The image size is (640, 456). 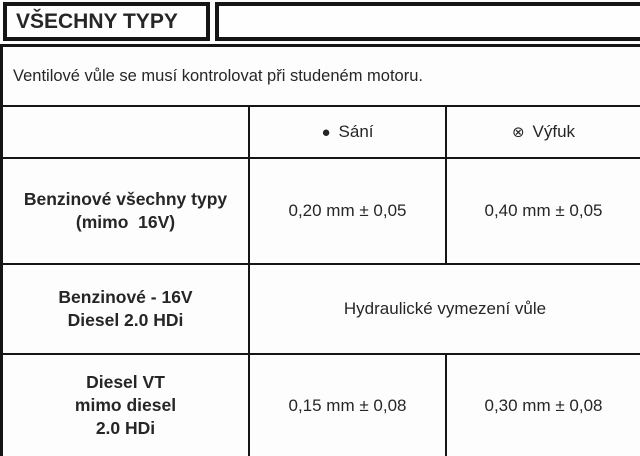 What do you see at coordinates (554, 131) in the screenshot?
I see `col-header-exhaust-label: Výfuk` at bounding box center [554, 131].